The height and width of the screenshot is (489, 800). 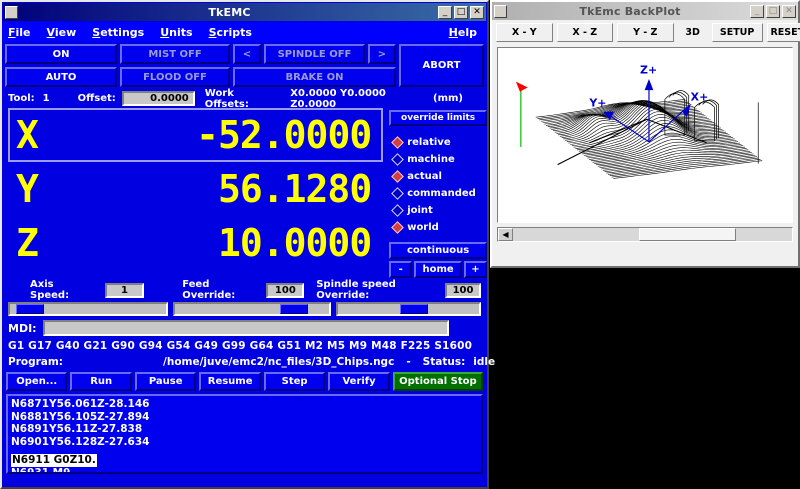 I want to click on feed-override-label: Feed Override:, so click(x=209, y=290).